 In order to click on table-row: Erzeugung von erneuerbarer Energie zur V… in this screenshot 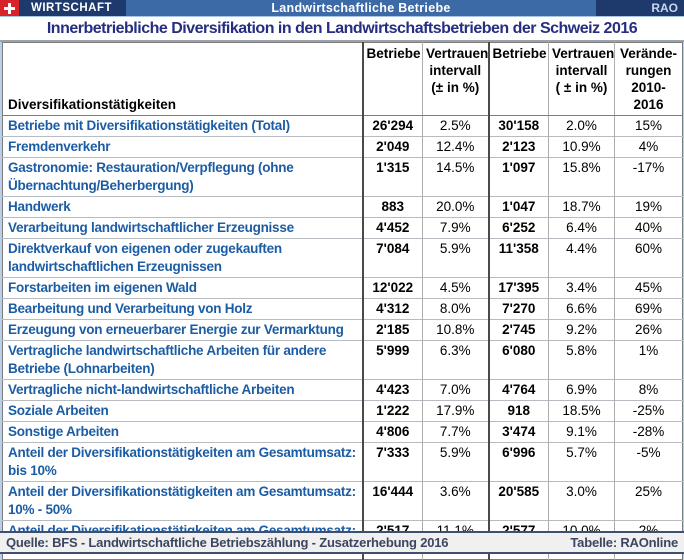, I will do `click(342, 330)`.